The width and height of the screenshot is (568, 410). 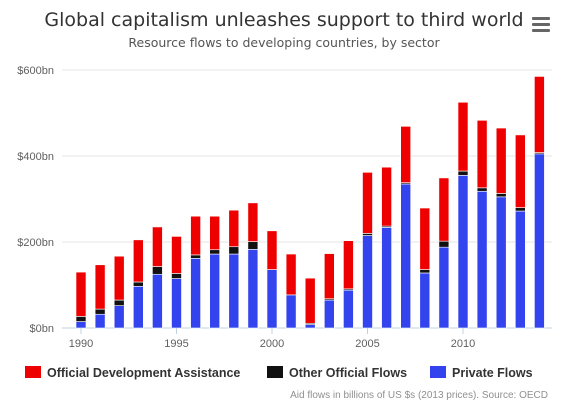 What do you see at coordinates (81, 344) in the screenshot?
I see `x-tick-label: 1990` at bounding box center [81, 344].